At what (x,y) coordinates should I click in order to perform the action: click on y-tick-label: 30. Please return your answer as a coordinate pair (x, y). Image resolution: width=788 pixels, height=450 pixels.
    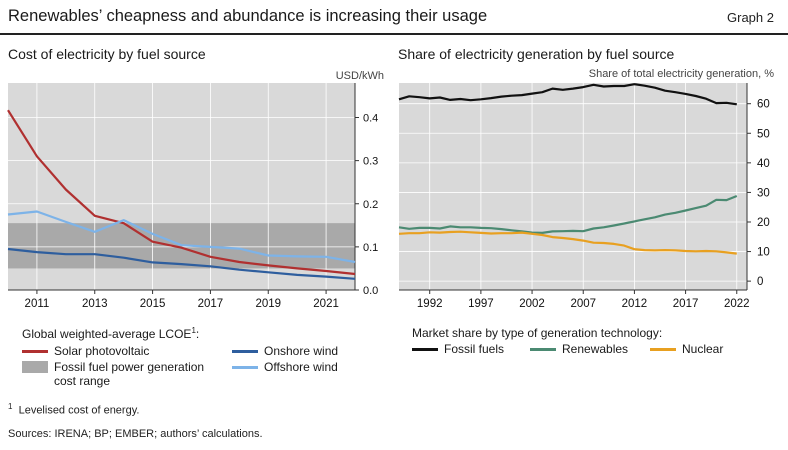
    Looking at the image, I should click on (763, 193).